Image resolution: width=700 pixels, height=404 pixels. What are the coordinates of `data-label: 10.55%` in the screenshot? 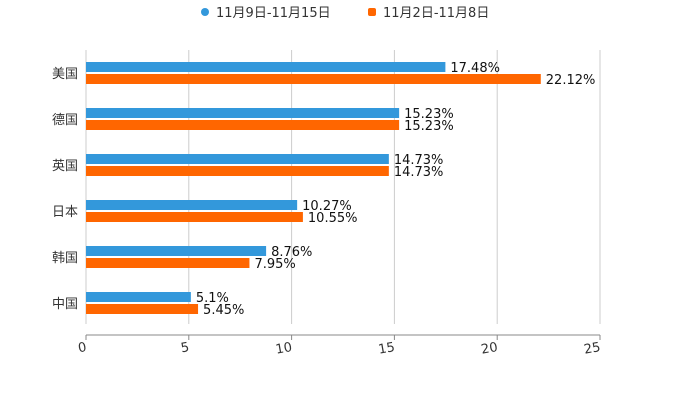 It's located at (333, 218).